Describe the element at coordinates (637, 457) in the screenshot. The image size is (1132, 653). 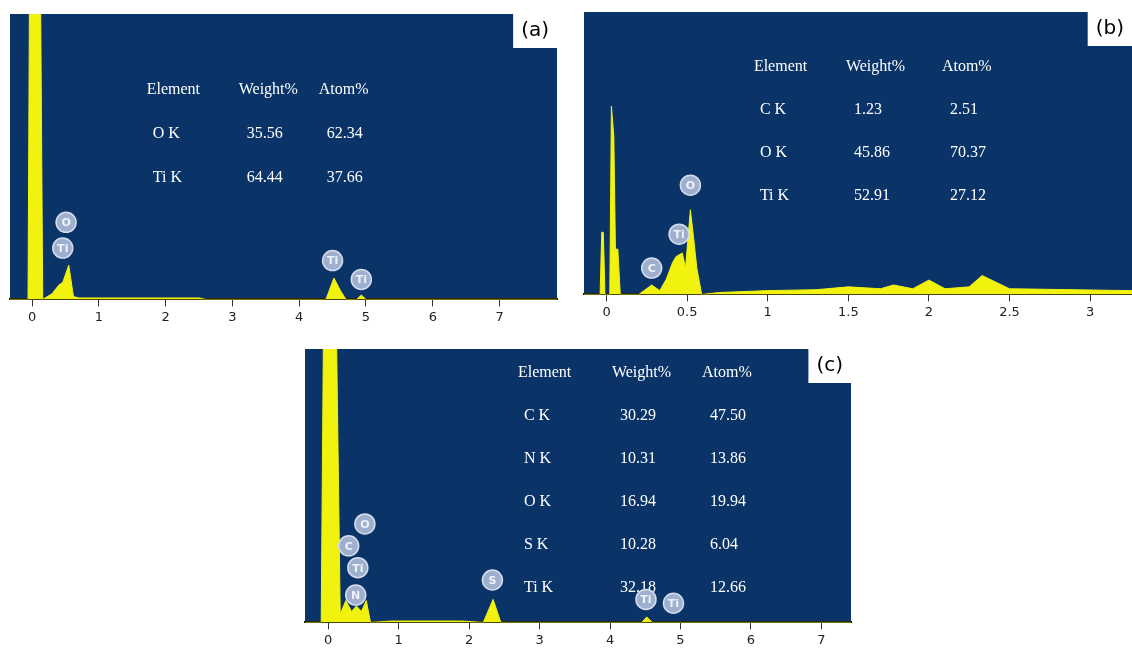
I see `annotation: 10.31` at that location.